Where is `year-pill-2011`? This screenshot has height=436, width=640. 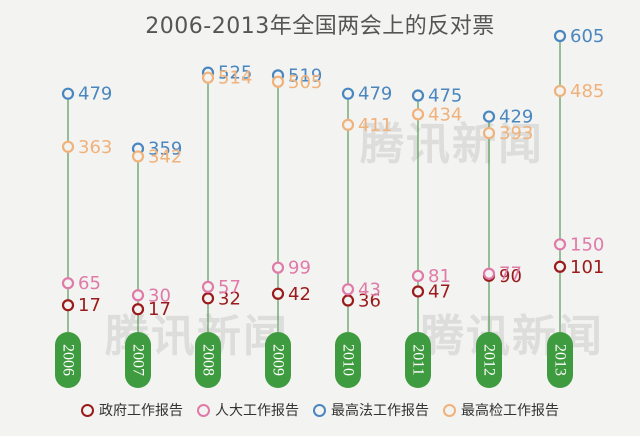 year-pill-2011 is located at coordinates (418, 360).